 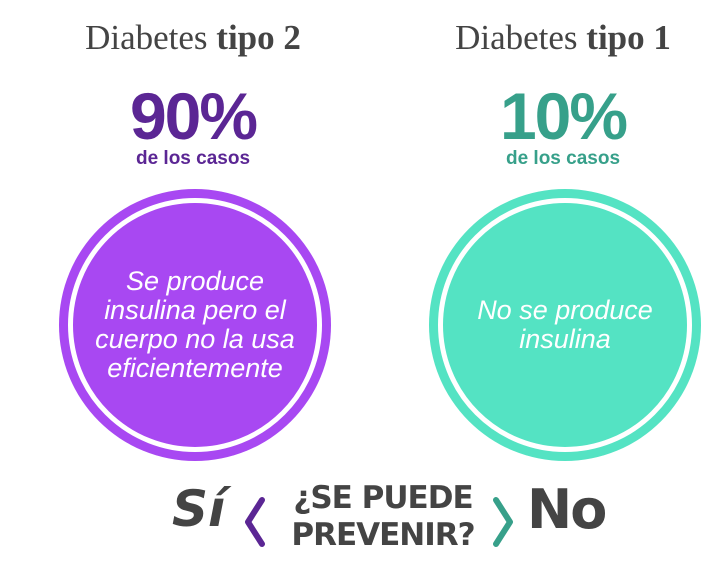 What do you see at coordinates (199, 509) in the screenshot?
I see `prevent-yes: Sí` at bounding box center [199, 509].